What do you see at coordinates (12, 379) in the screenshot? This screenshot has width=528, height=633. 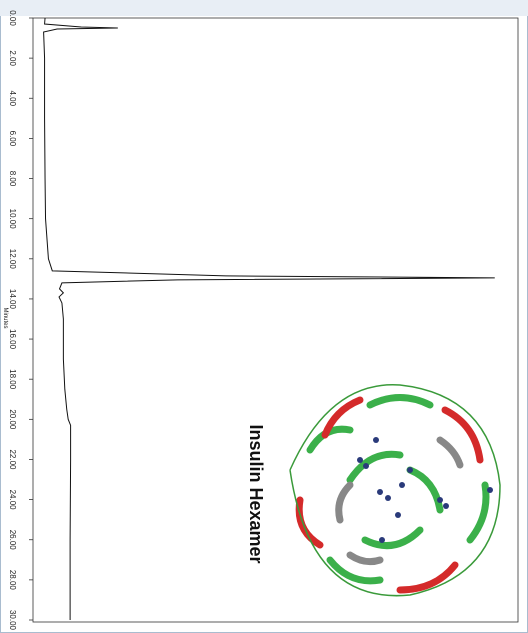 I see `x-tick-label: 18.00` at bounding box center [12, 379].